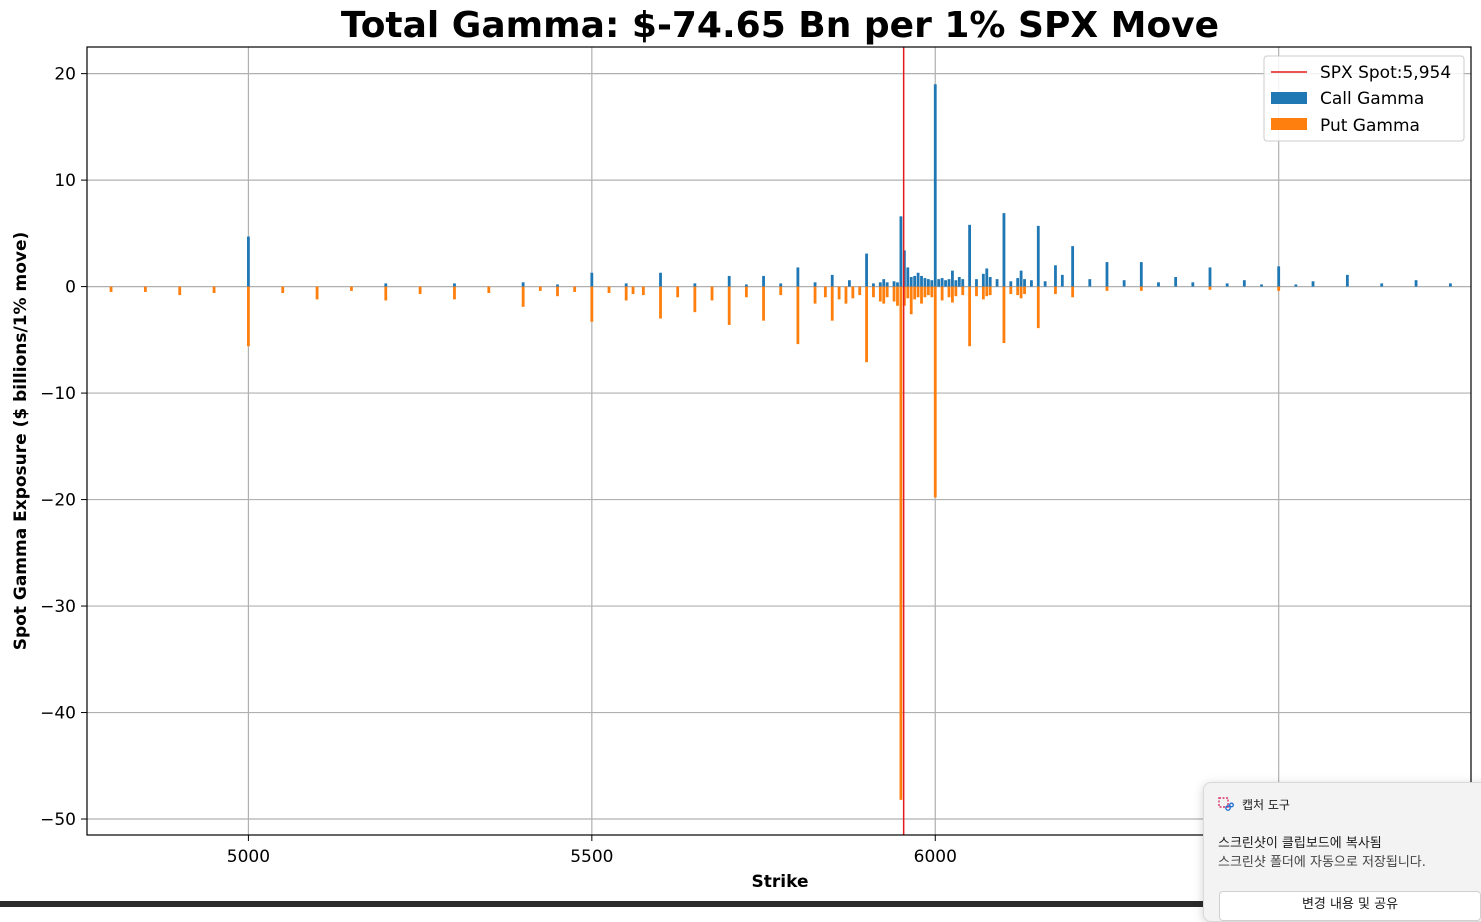 The height and width of the screenshot is (922, 1481). What do you see at coordinates (58, 607) in the screenshot?
I see `y-tick-label: −30` at bounding box center [58, 607].